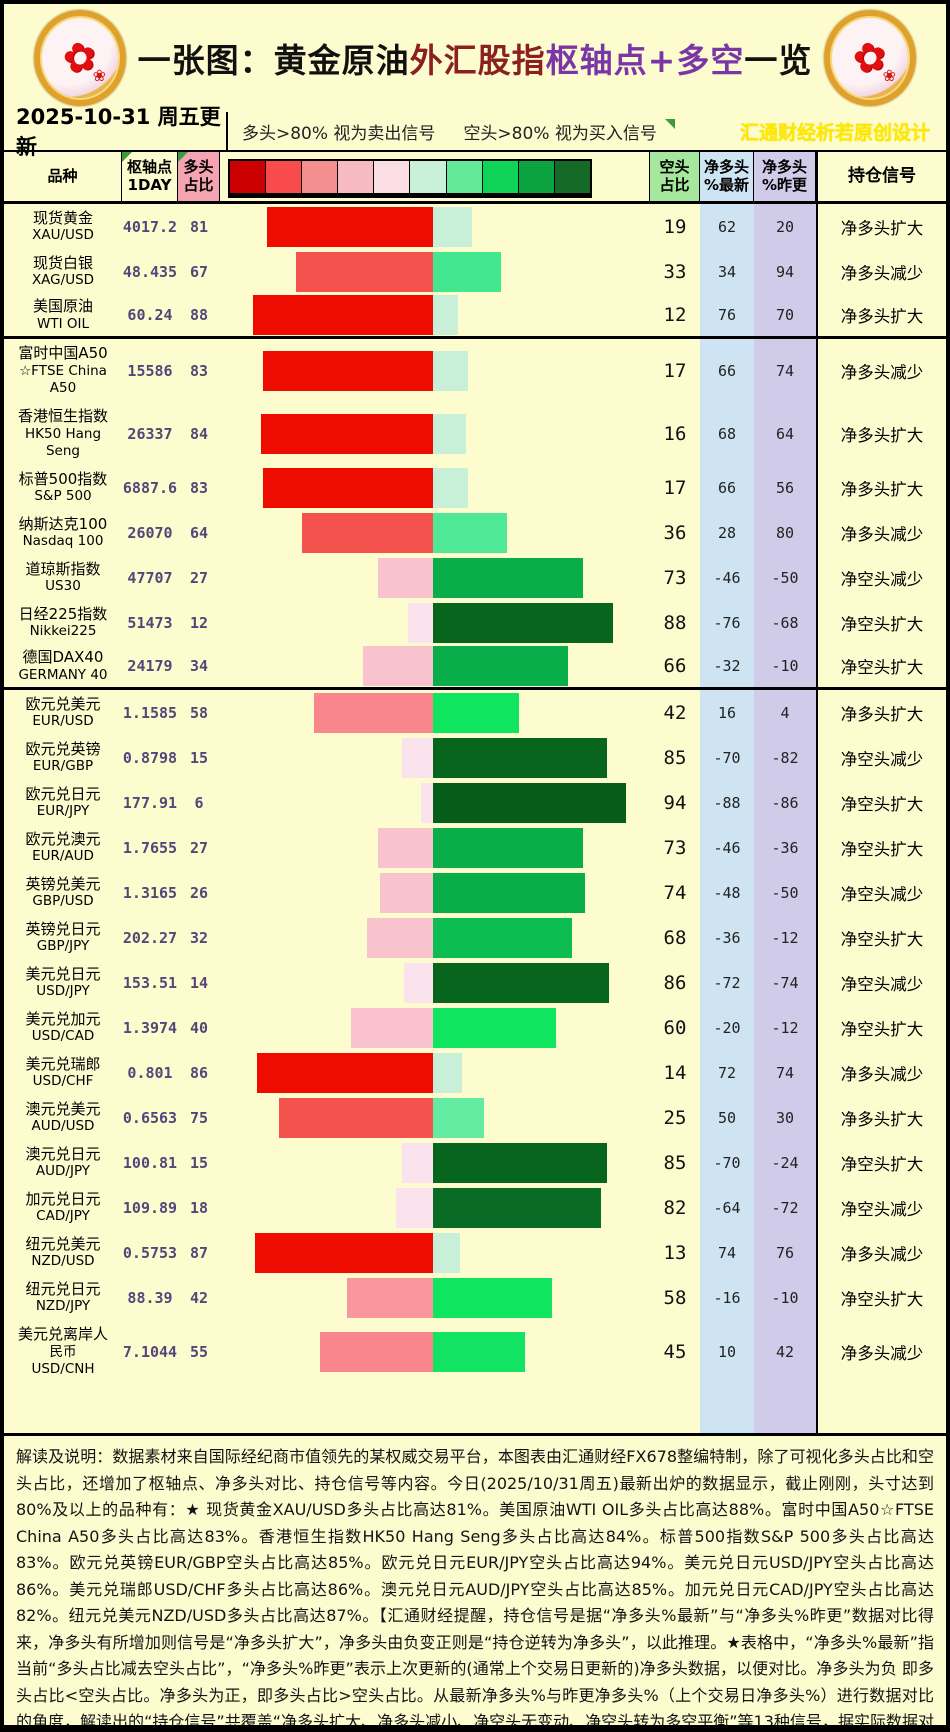 The height and width of the screenshot is (1732, 950). I want to click on pivot-value: 60.24, so click(150, 315).